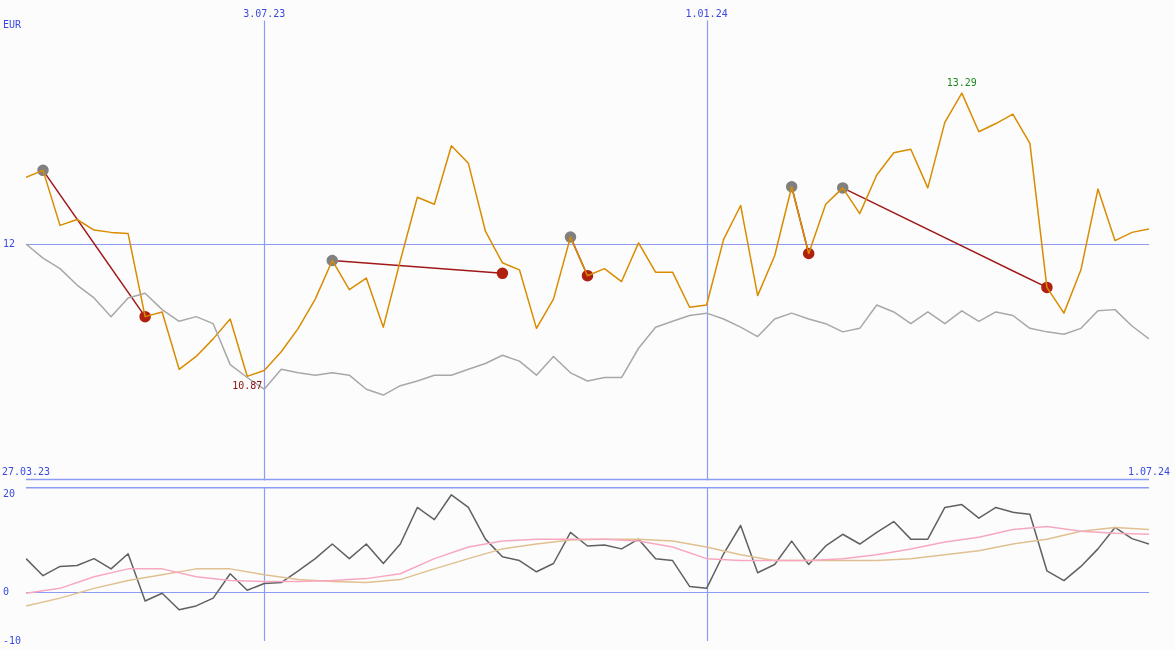 The width and height of the screenshot is (1175, 650). I want to click on x-tick-label: 1.07.24, so click(1149, 472).